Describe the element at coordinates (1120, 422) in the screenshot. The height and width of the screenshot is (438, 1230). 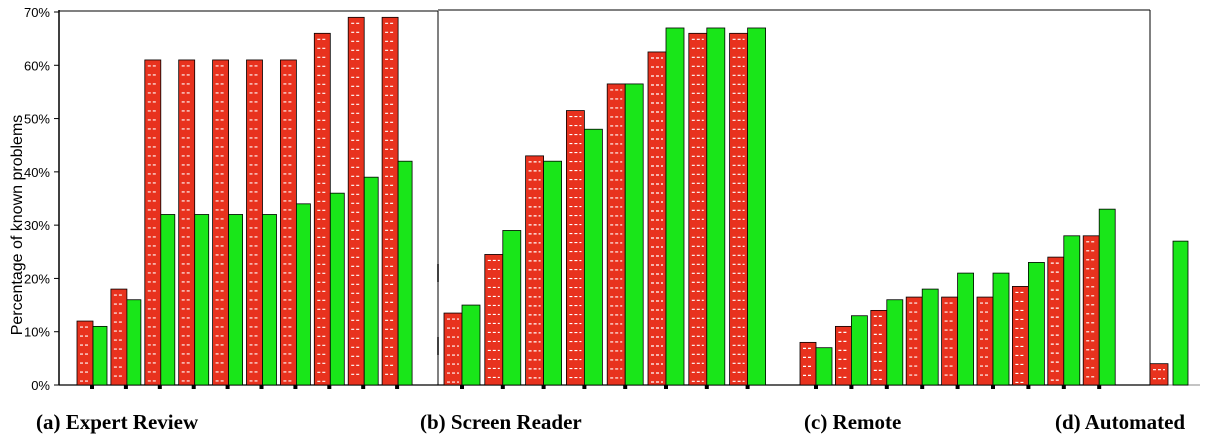
I see `panel-label-d: (d) Automated` at that location.